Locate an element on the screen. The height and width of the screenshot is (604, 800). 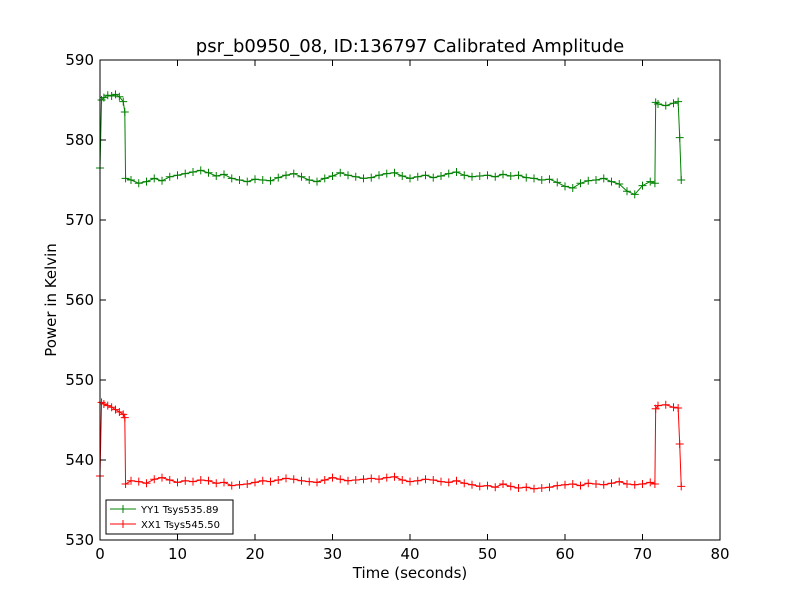
y-tick-label: 560 is located at coordinates (79, 300).